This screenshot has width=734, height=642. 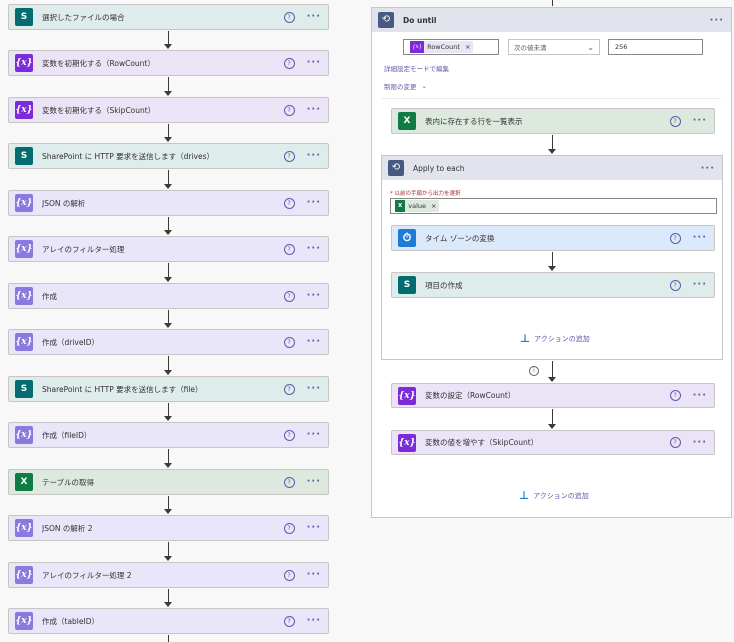 I want to click on action-card-init-rowcount: {x} 変数を初期化する（RowCount） ? ···, so click(x=168, y=63).